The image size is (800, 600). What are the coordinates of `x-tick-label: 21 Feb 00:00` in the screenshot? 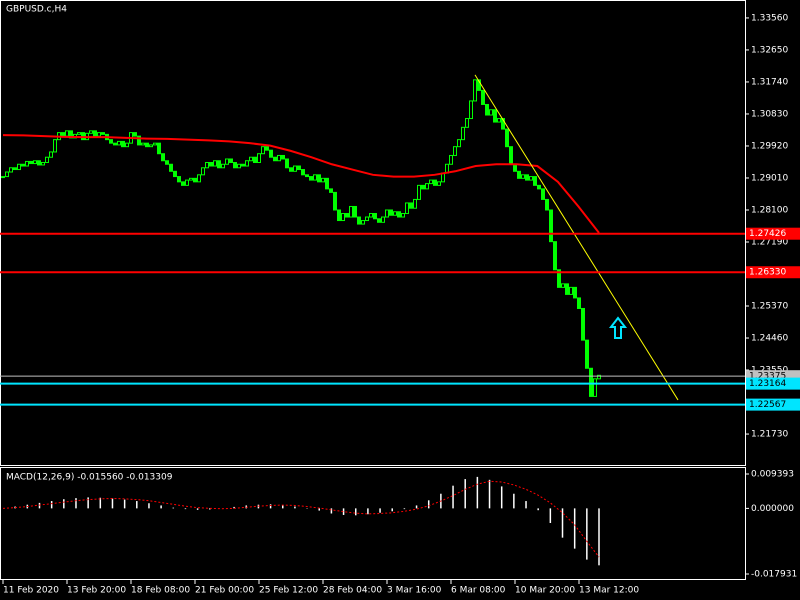 It's located at (224, 591).